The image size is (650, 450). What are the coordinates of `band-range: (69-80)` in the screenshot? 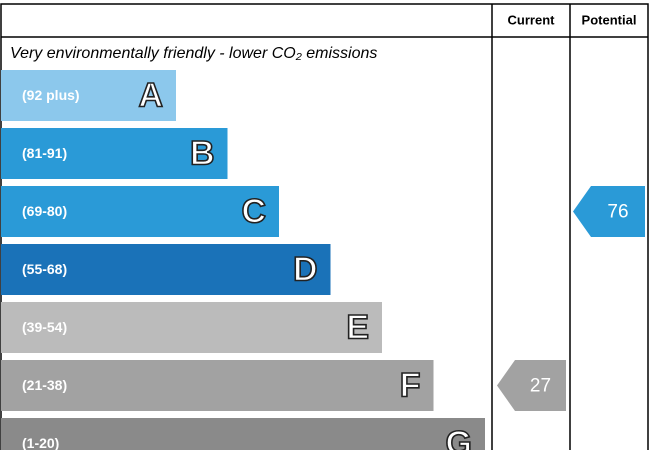 It's located at (44, 211).